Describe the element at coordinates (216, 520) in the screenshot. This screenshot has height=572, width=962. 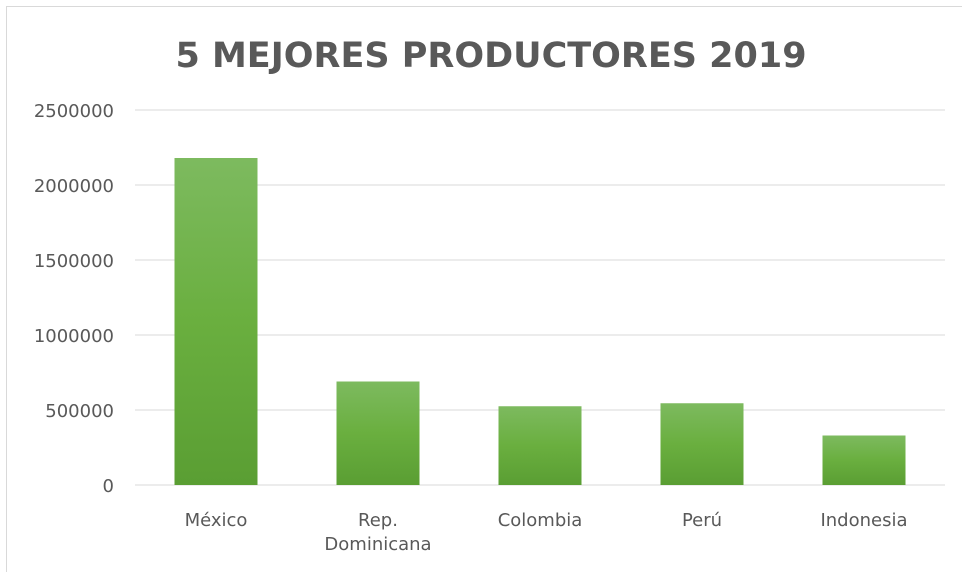
I see `x-tick-label: México` at that location.